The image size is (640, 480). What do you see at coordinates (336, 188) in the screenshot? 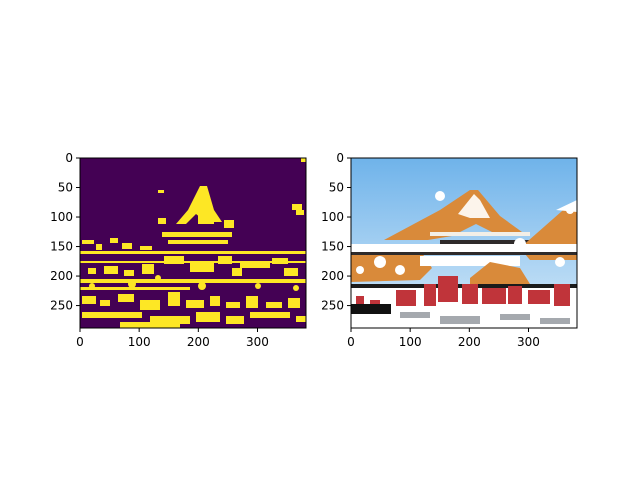
I see `photo-y-tick-label: 50` at bounding box center [336, 188].